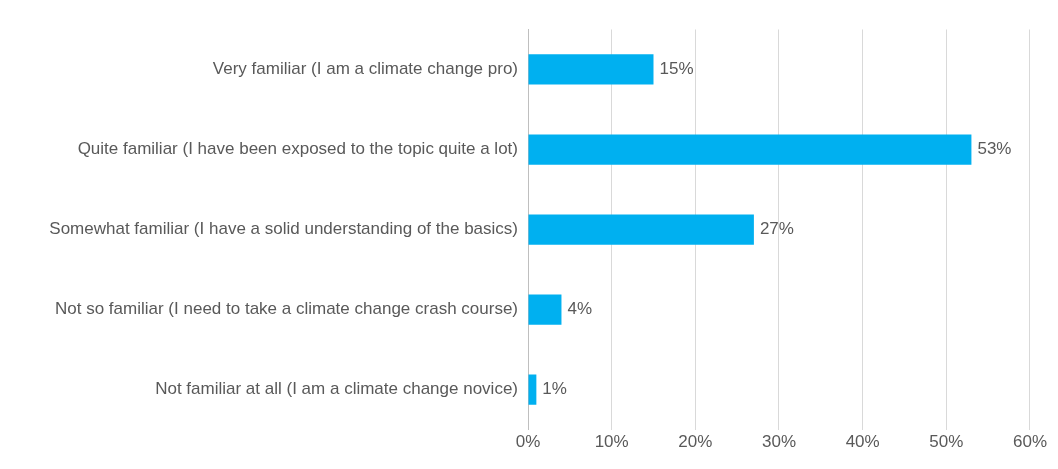 The height and width of the screenshot is (469, 1058). Describe the element at coordinates (1029, 442) in the screenshot. I see `x-tick-label: 60%` at that location.